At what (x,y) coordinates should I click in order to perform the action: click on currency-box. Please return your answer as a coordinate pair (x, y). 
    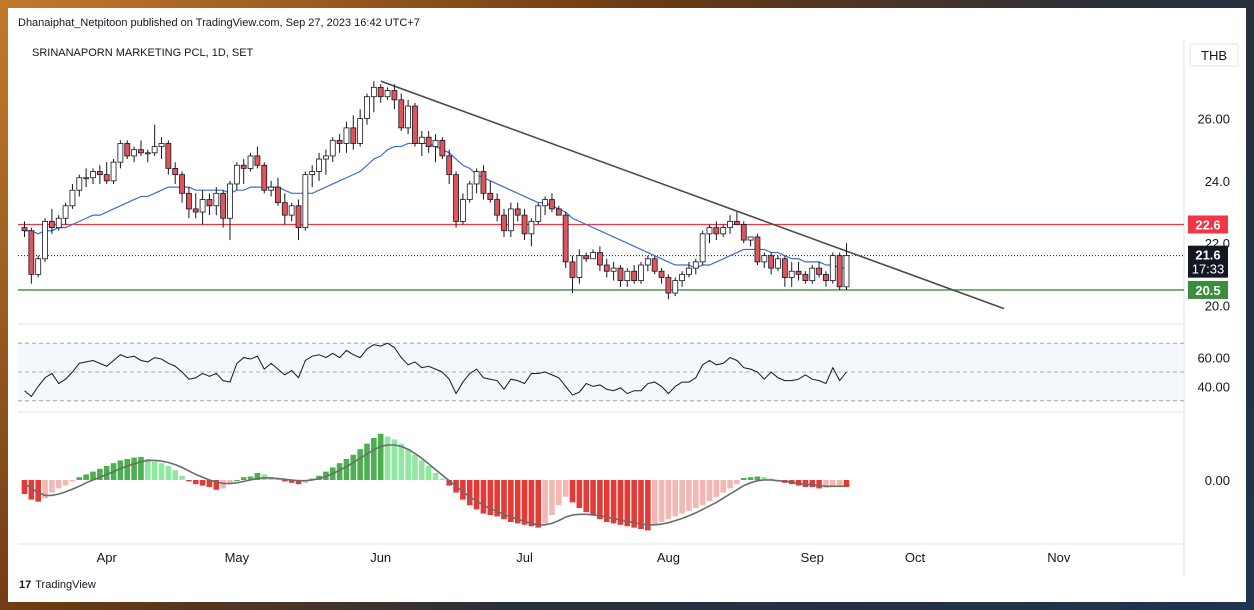
    Looking at the image, I should click on (1214, 55).